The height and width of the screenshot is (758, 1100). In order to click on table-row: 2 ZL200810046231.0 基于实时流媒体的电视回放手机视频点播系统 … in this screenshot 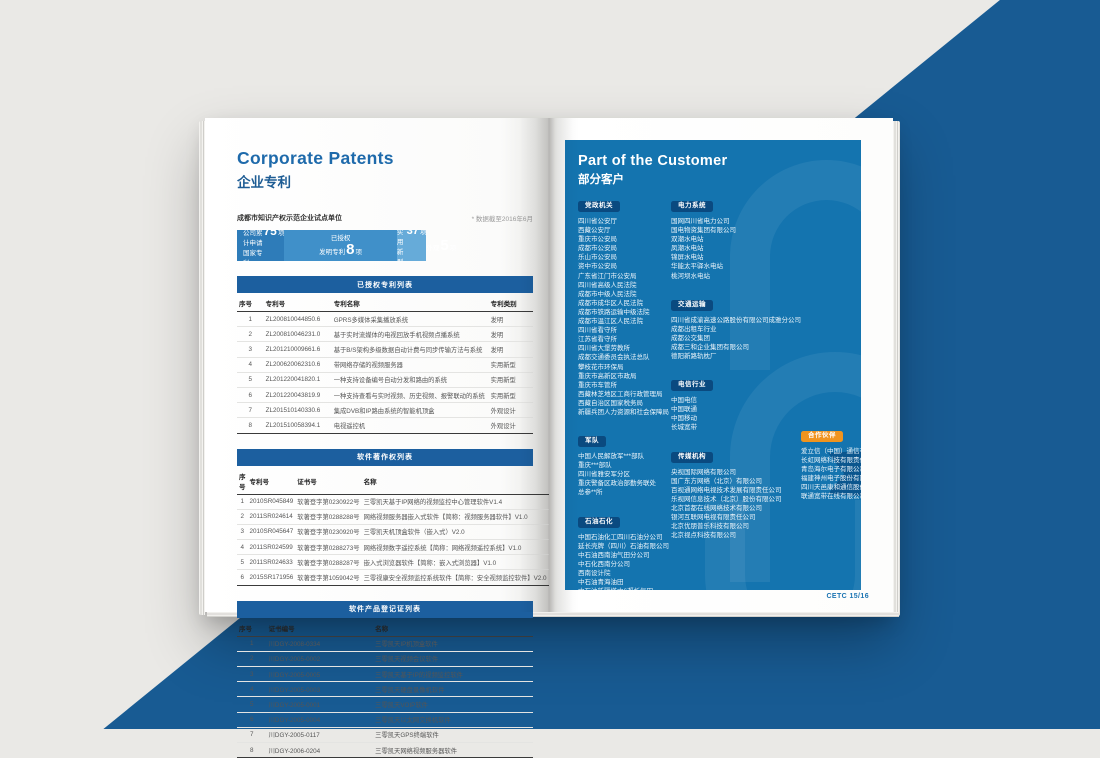, I will do `click(385, 334)`.